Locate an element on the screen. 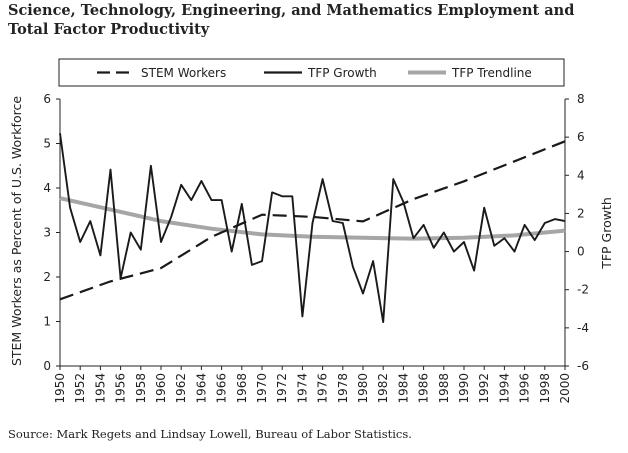 This screenshot has height=453, width=628. x-tick-label: 1998 is located at coordinates (545, 388).